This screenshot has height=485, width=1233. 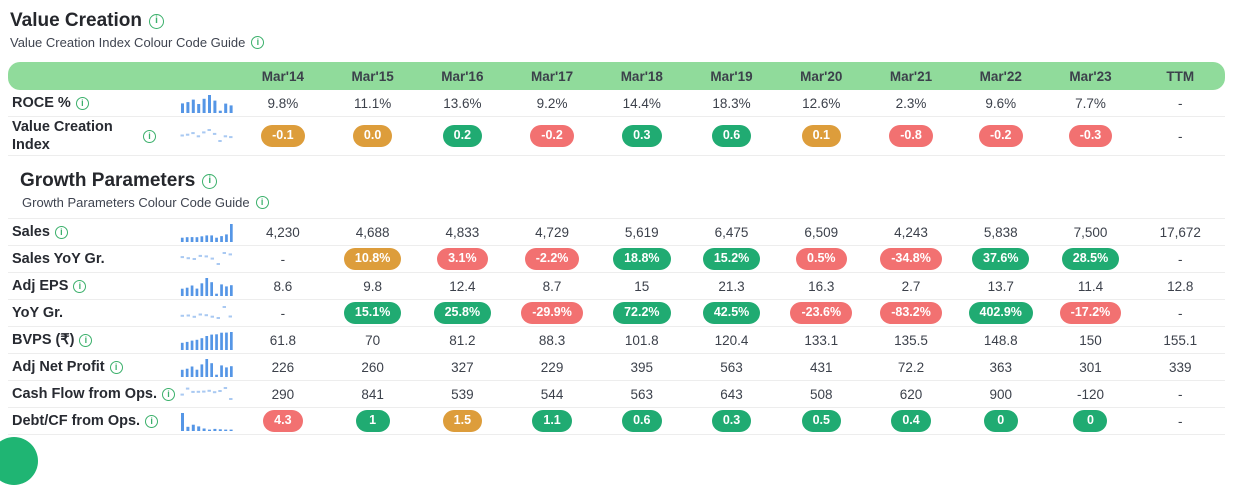 I want to click on value-pill: 18.8%, so click(x=642, y=259).